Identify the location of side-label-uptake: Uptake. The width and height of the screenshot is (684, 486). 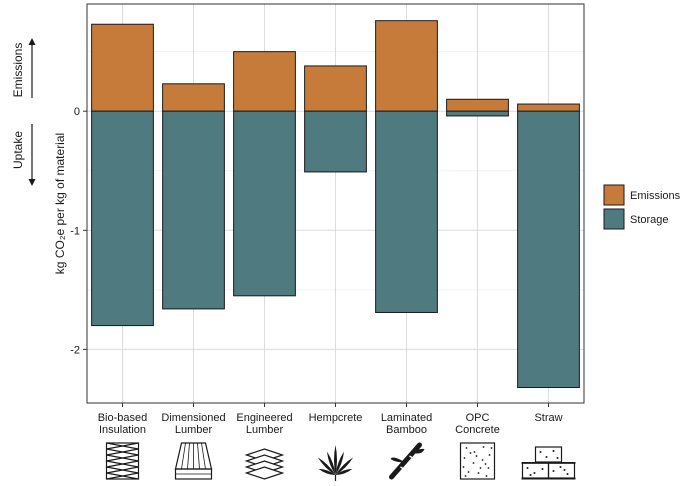
(18, 150).